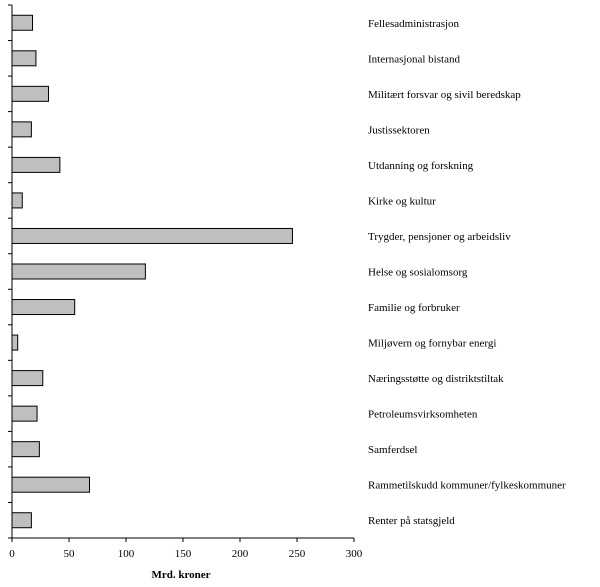 This screenshot has width=600, height=587. What do you see at coordinates (421, 166) in the screenshot?
I see `category-label-4: Utdanning og forskning` at bounding box center [421, 166].